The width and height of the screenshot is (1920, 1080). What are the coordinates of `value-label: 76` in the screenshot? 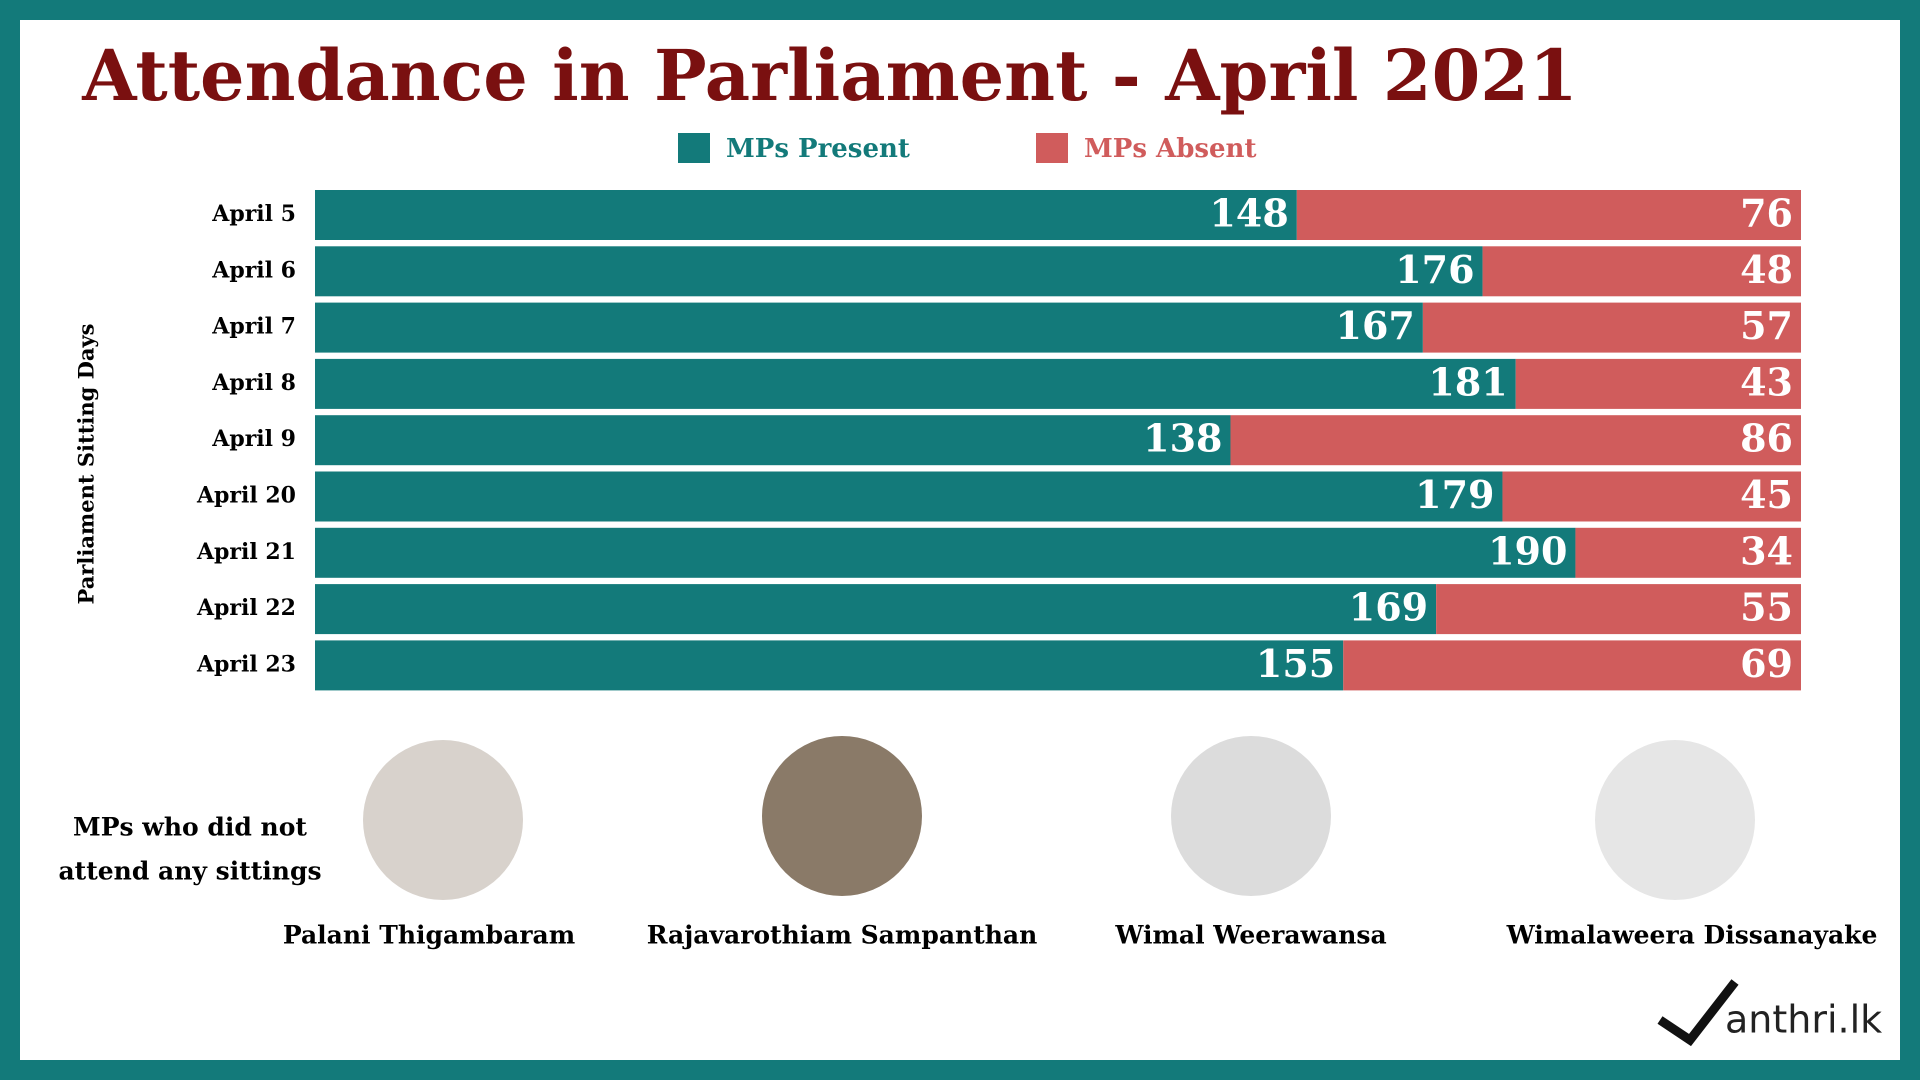 It's located at (1766, 213).